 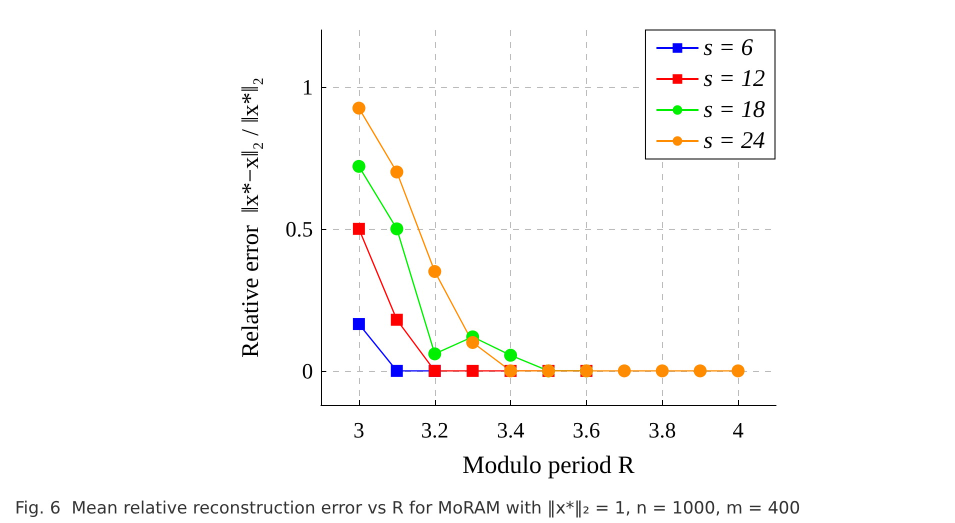 I want to click on x-tick-label: 3.6, so click(x=586, y=430).